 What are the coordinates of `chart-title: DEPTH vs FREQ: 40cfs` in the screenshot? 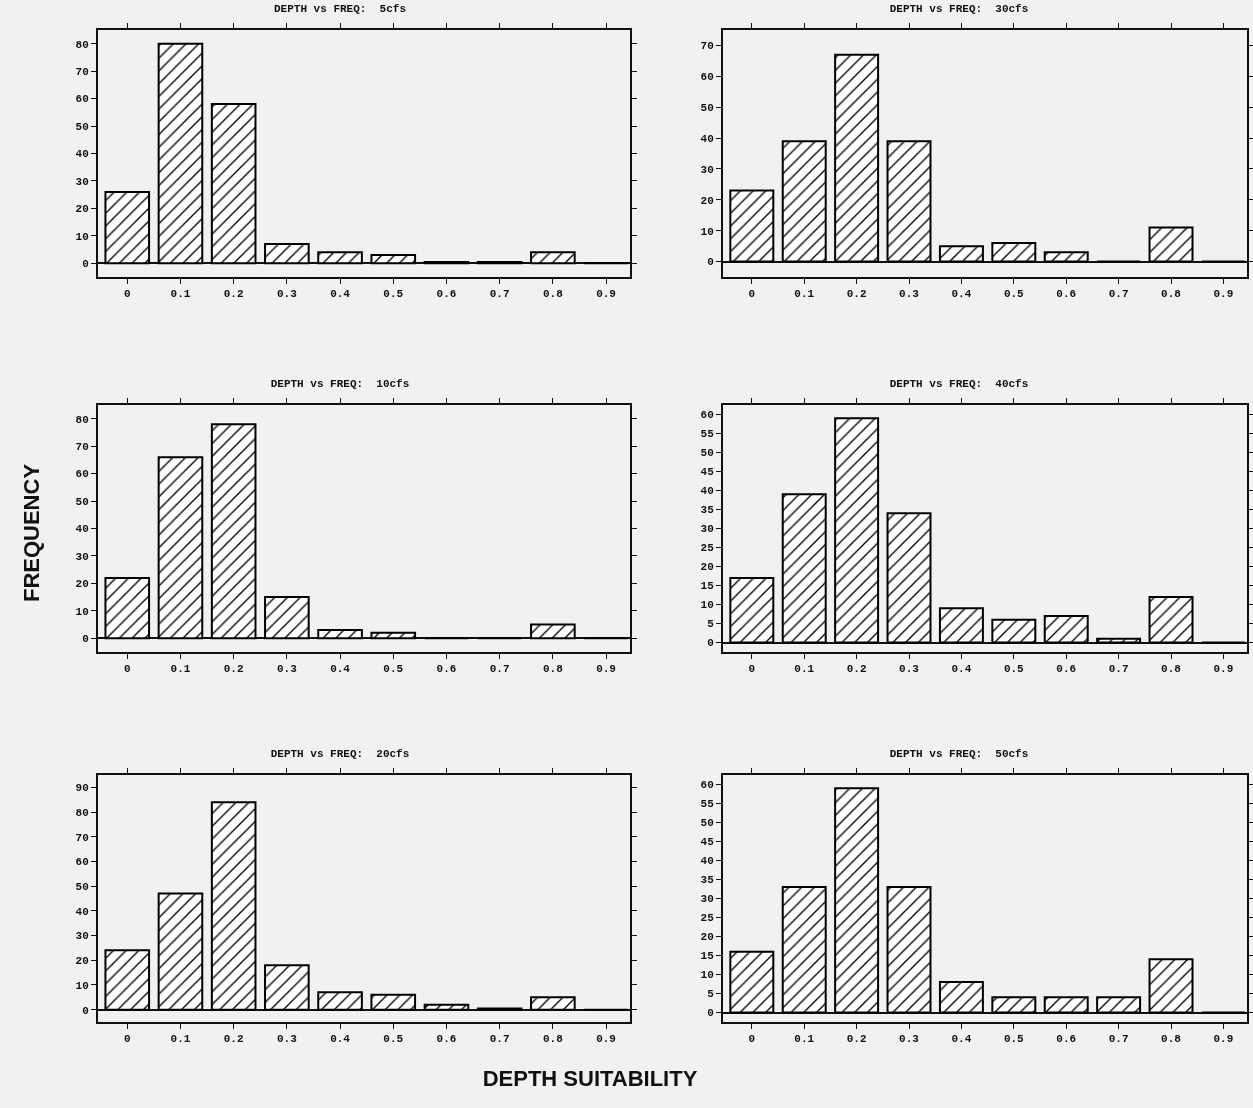 It's located at (959, 384).